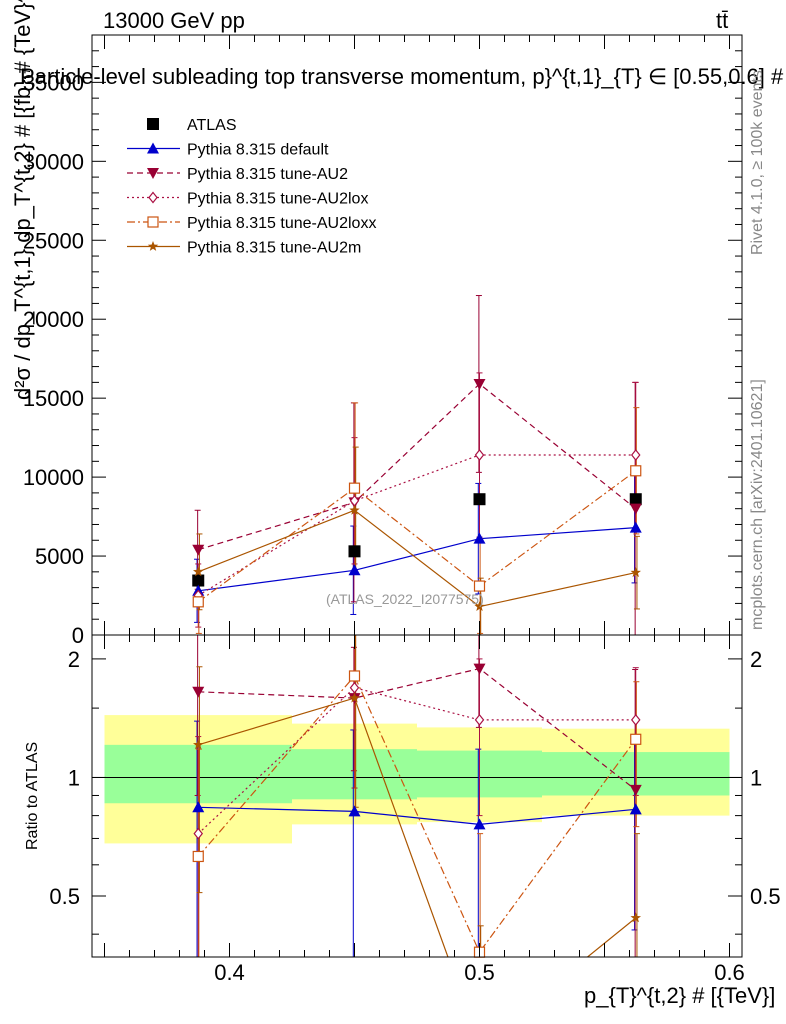  Describe the element at coordinates (405, 599) in the screenshot. I see `analysis-watermark: (ATLAS_2022_I2077575)` at that location.